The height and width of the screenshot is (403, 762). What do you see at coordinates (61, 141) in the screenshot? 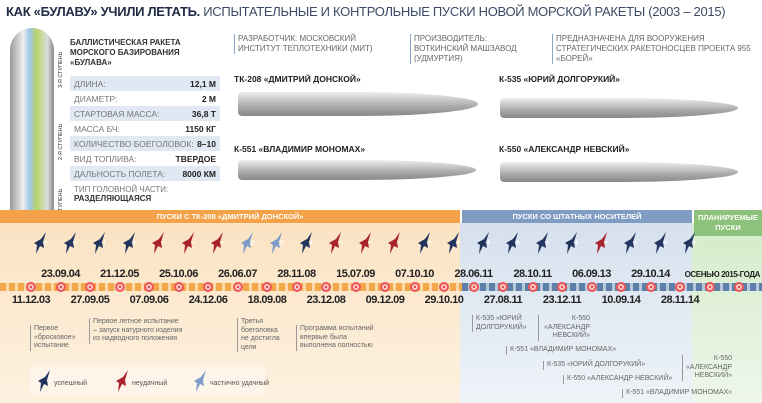
I see `stage-label: 2-Я СТУПЕНЬ` at bounding box center [61, 141].